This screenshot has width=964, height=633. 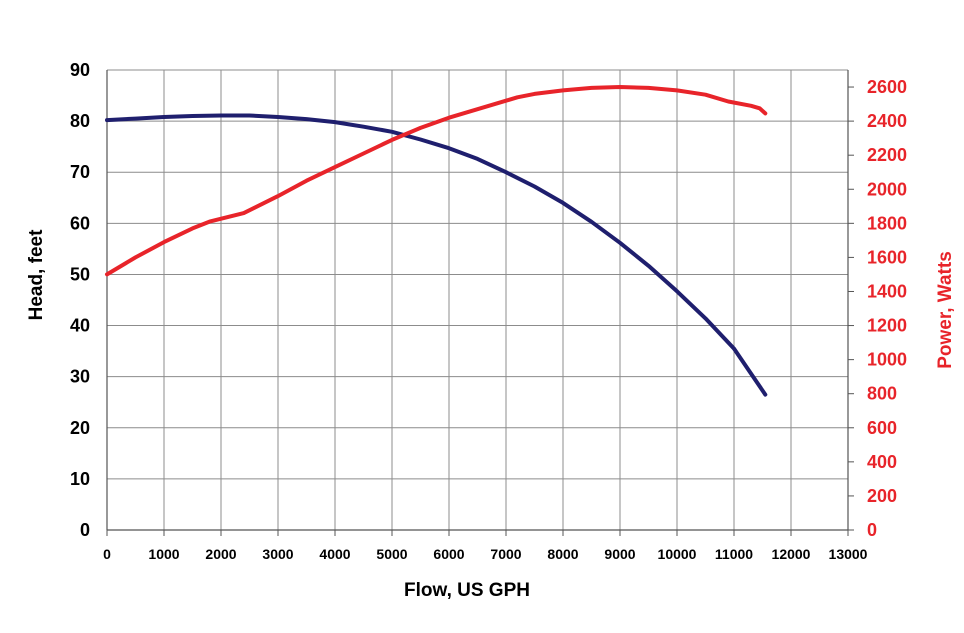 What do you see at coordinates (80, 300) in the screenshot?
I see `y-axis-left-ticks: 0 10 20 30 40 50 60 70 80 90` at bounding box center [80, 300].